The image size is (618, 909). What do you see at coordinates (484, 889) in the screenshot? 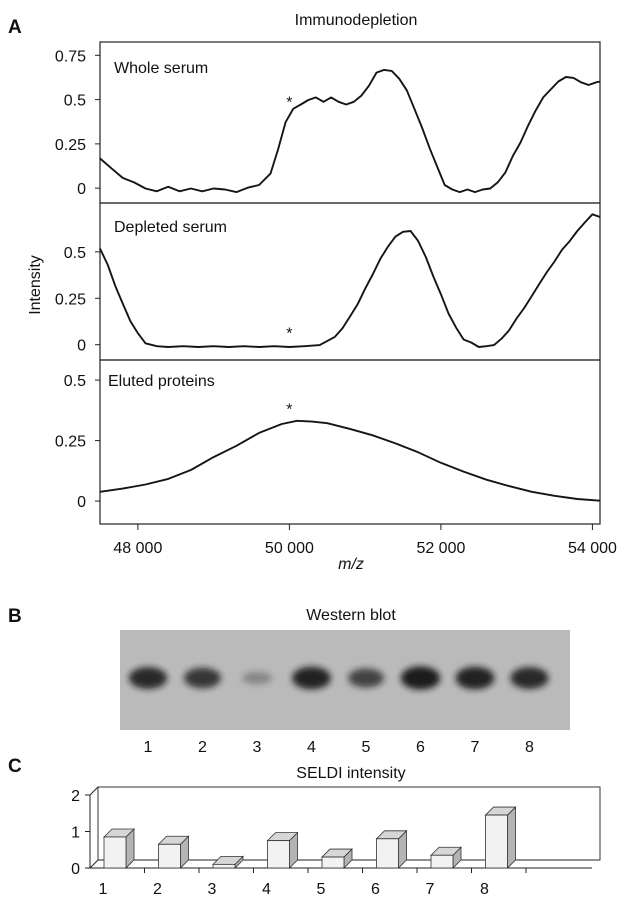
I see `x-tick-label: 8` at bounding box center [484, 889].